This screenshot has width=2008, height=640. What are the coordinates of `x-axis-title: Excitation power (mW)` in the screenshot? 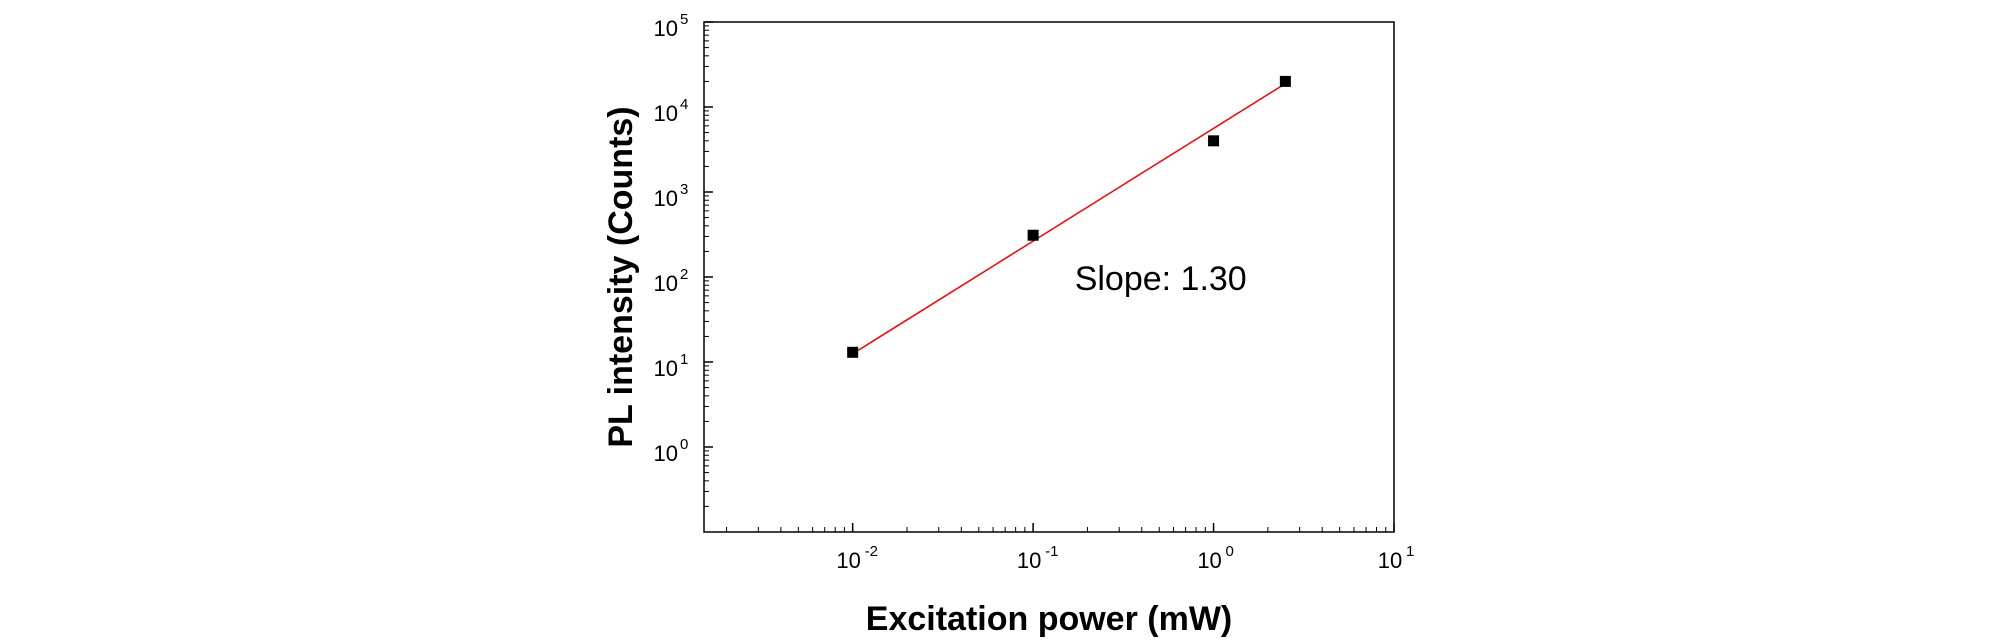 It's located at (1049, 619).